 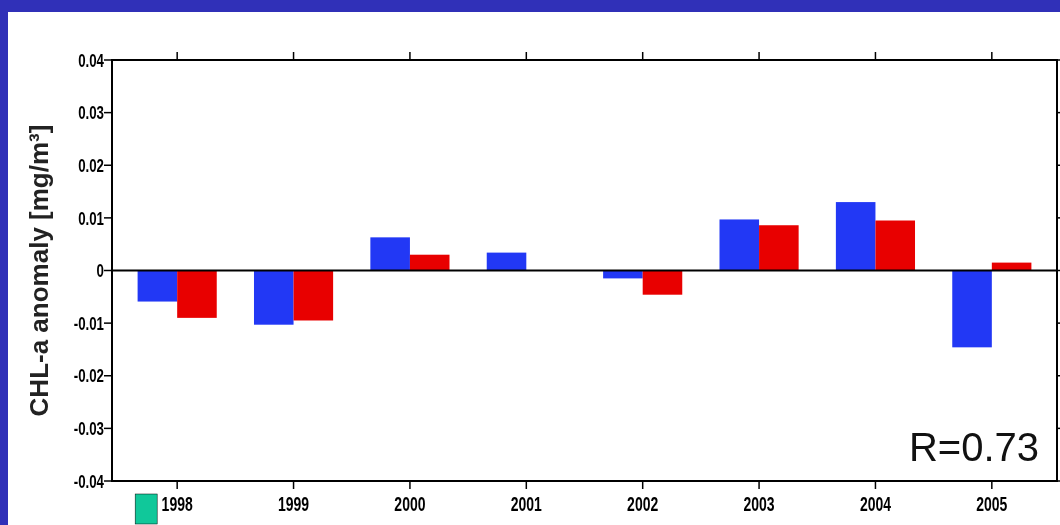 I want to click on y-tick-label: 0.03, so click(x=91, y=112).